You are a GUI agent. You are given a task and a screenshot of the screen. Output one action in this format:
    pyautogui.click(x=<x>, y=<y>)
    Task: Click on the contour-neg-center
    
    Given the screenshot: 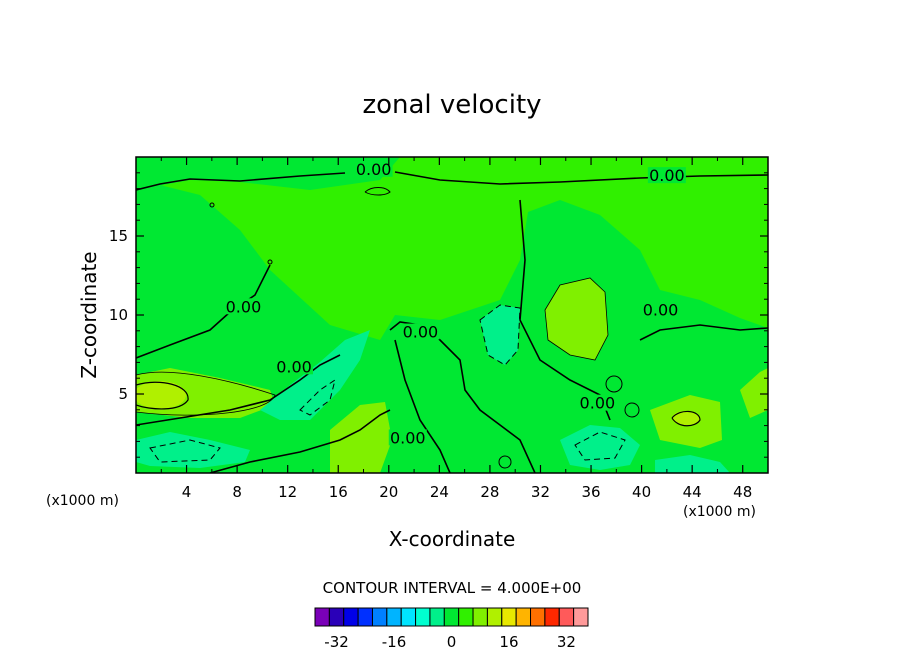 What is the action you would take?
    pyautogui.click(x=500, y=335)
    